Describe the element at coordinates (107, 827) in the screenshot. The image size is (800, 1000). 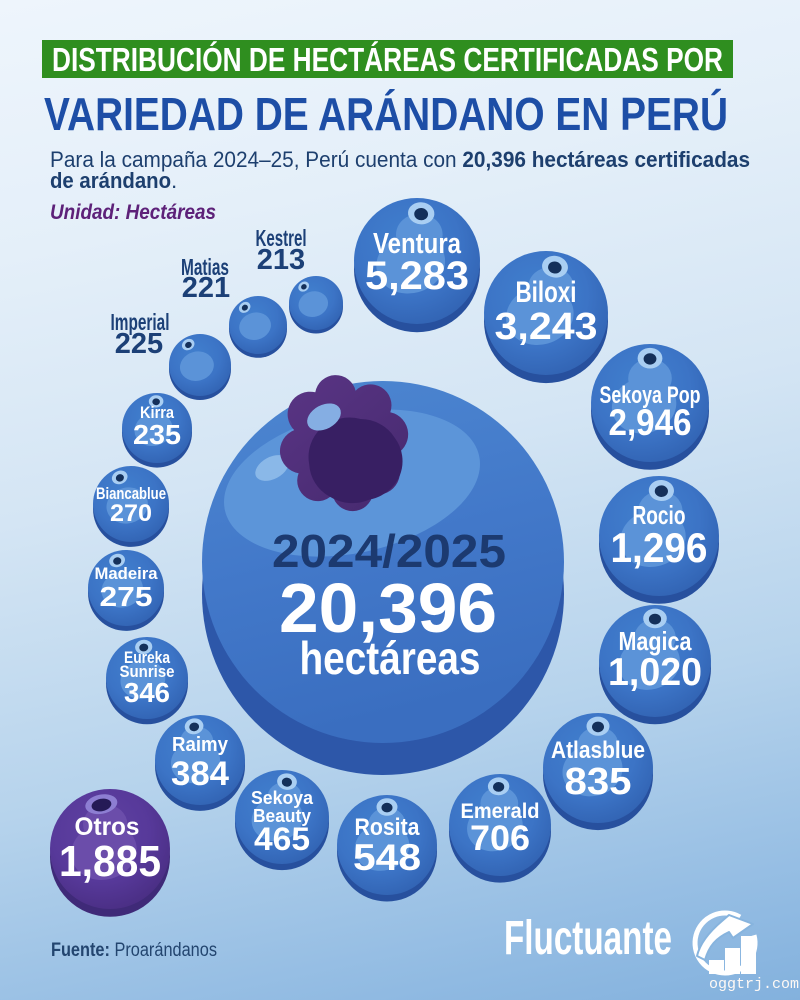
I see `svg-text: Otros` at that location.